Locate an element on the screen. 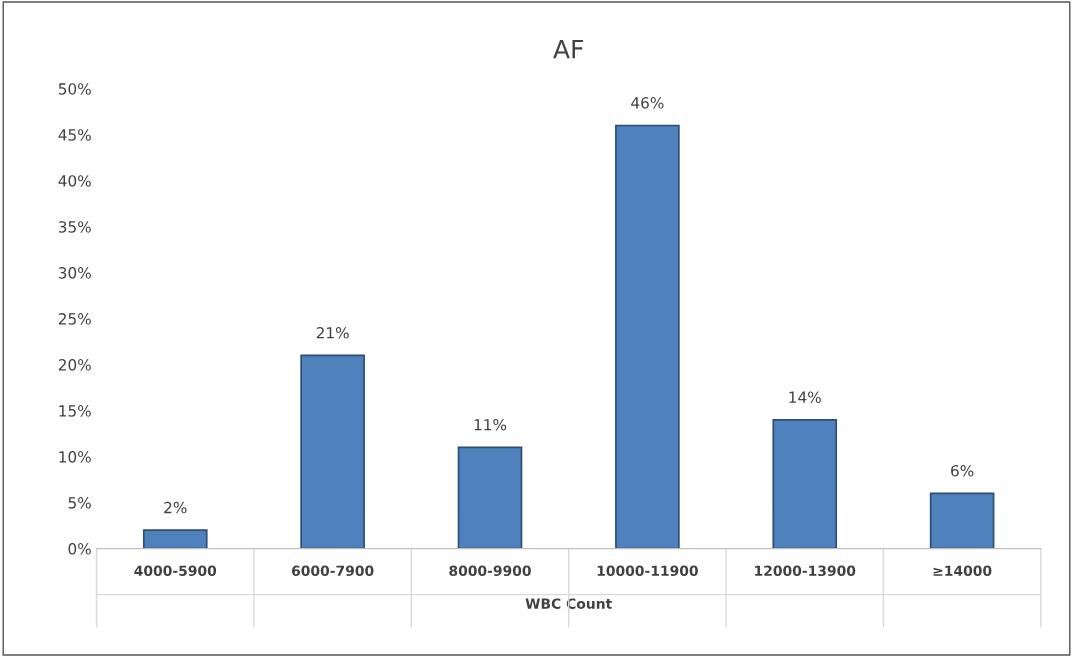 The width and height of the screenshot is (1073, 657). x-axis-title: WBC Count is located at coordinates (568, 603).